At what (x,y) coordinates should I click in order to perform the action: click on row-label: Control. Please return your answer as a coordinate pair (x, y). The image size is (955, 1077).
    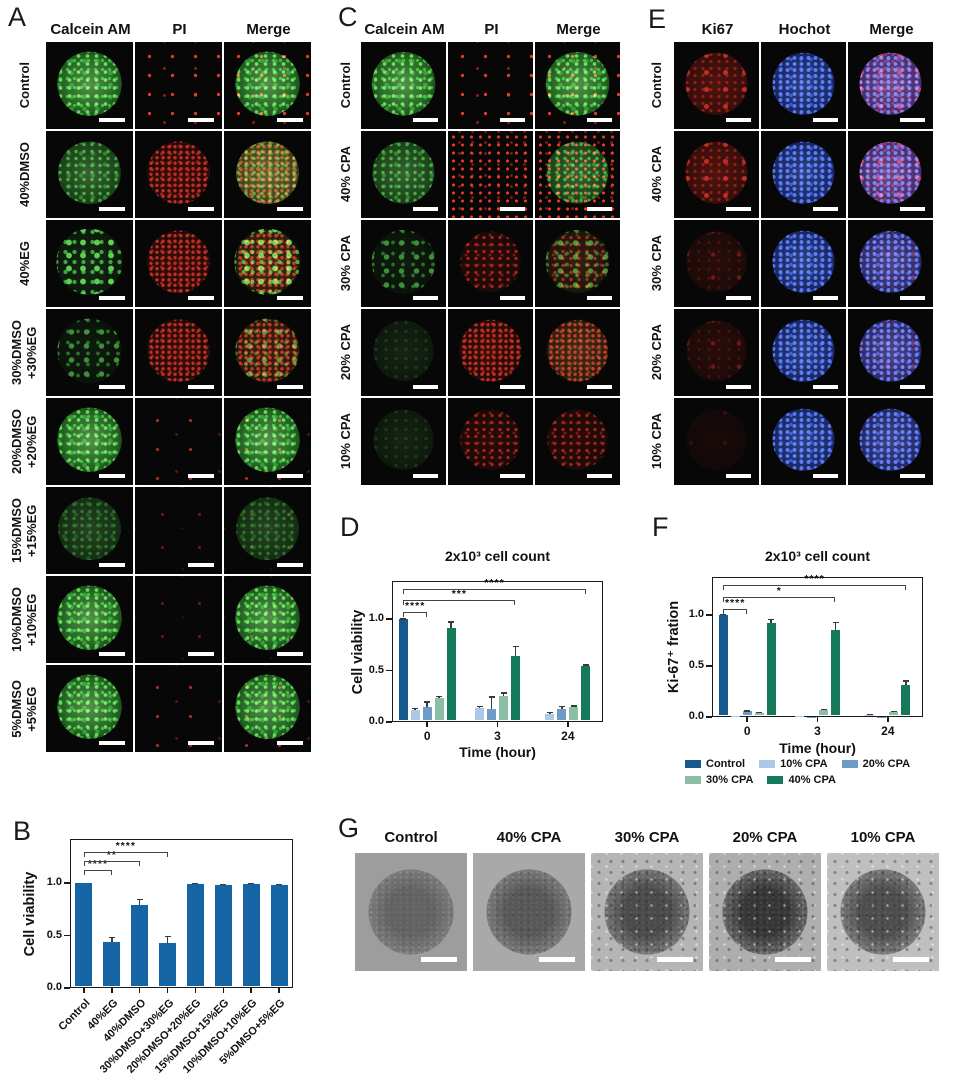
    Looking at the image, I should click on (346, 85).